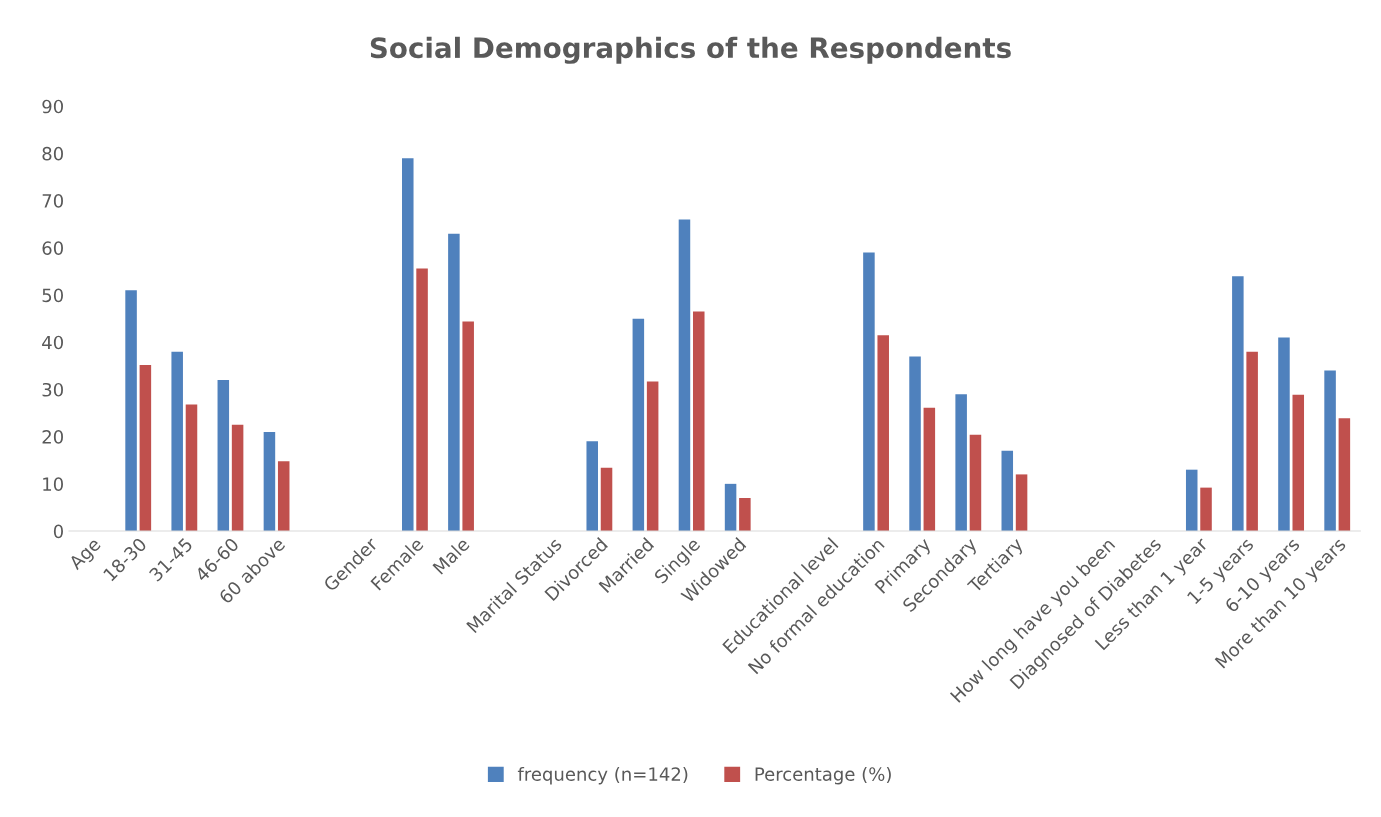  What do you see at coordinates (52, 437) in the screenshot?
I see `y-tick-label: 20` at bounding box center [52, 437].